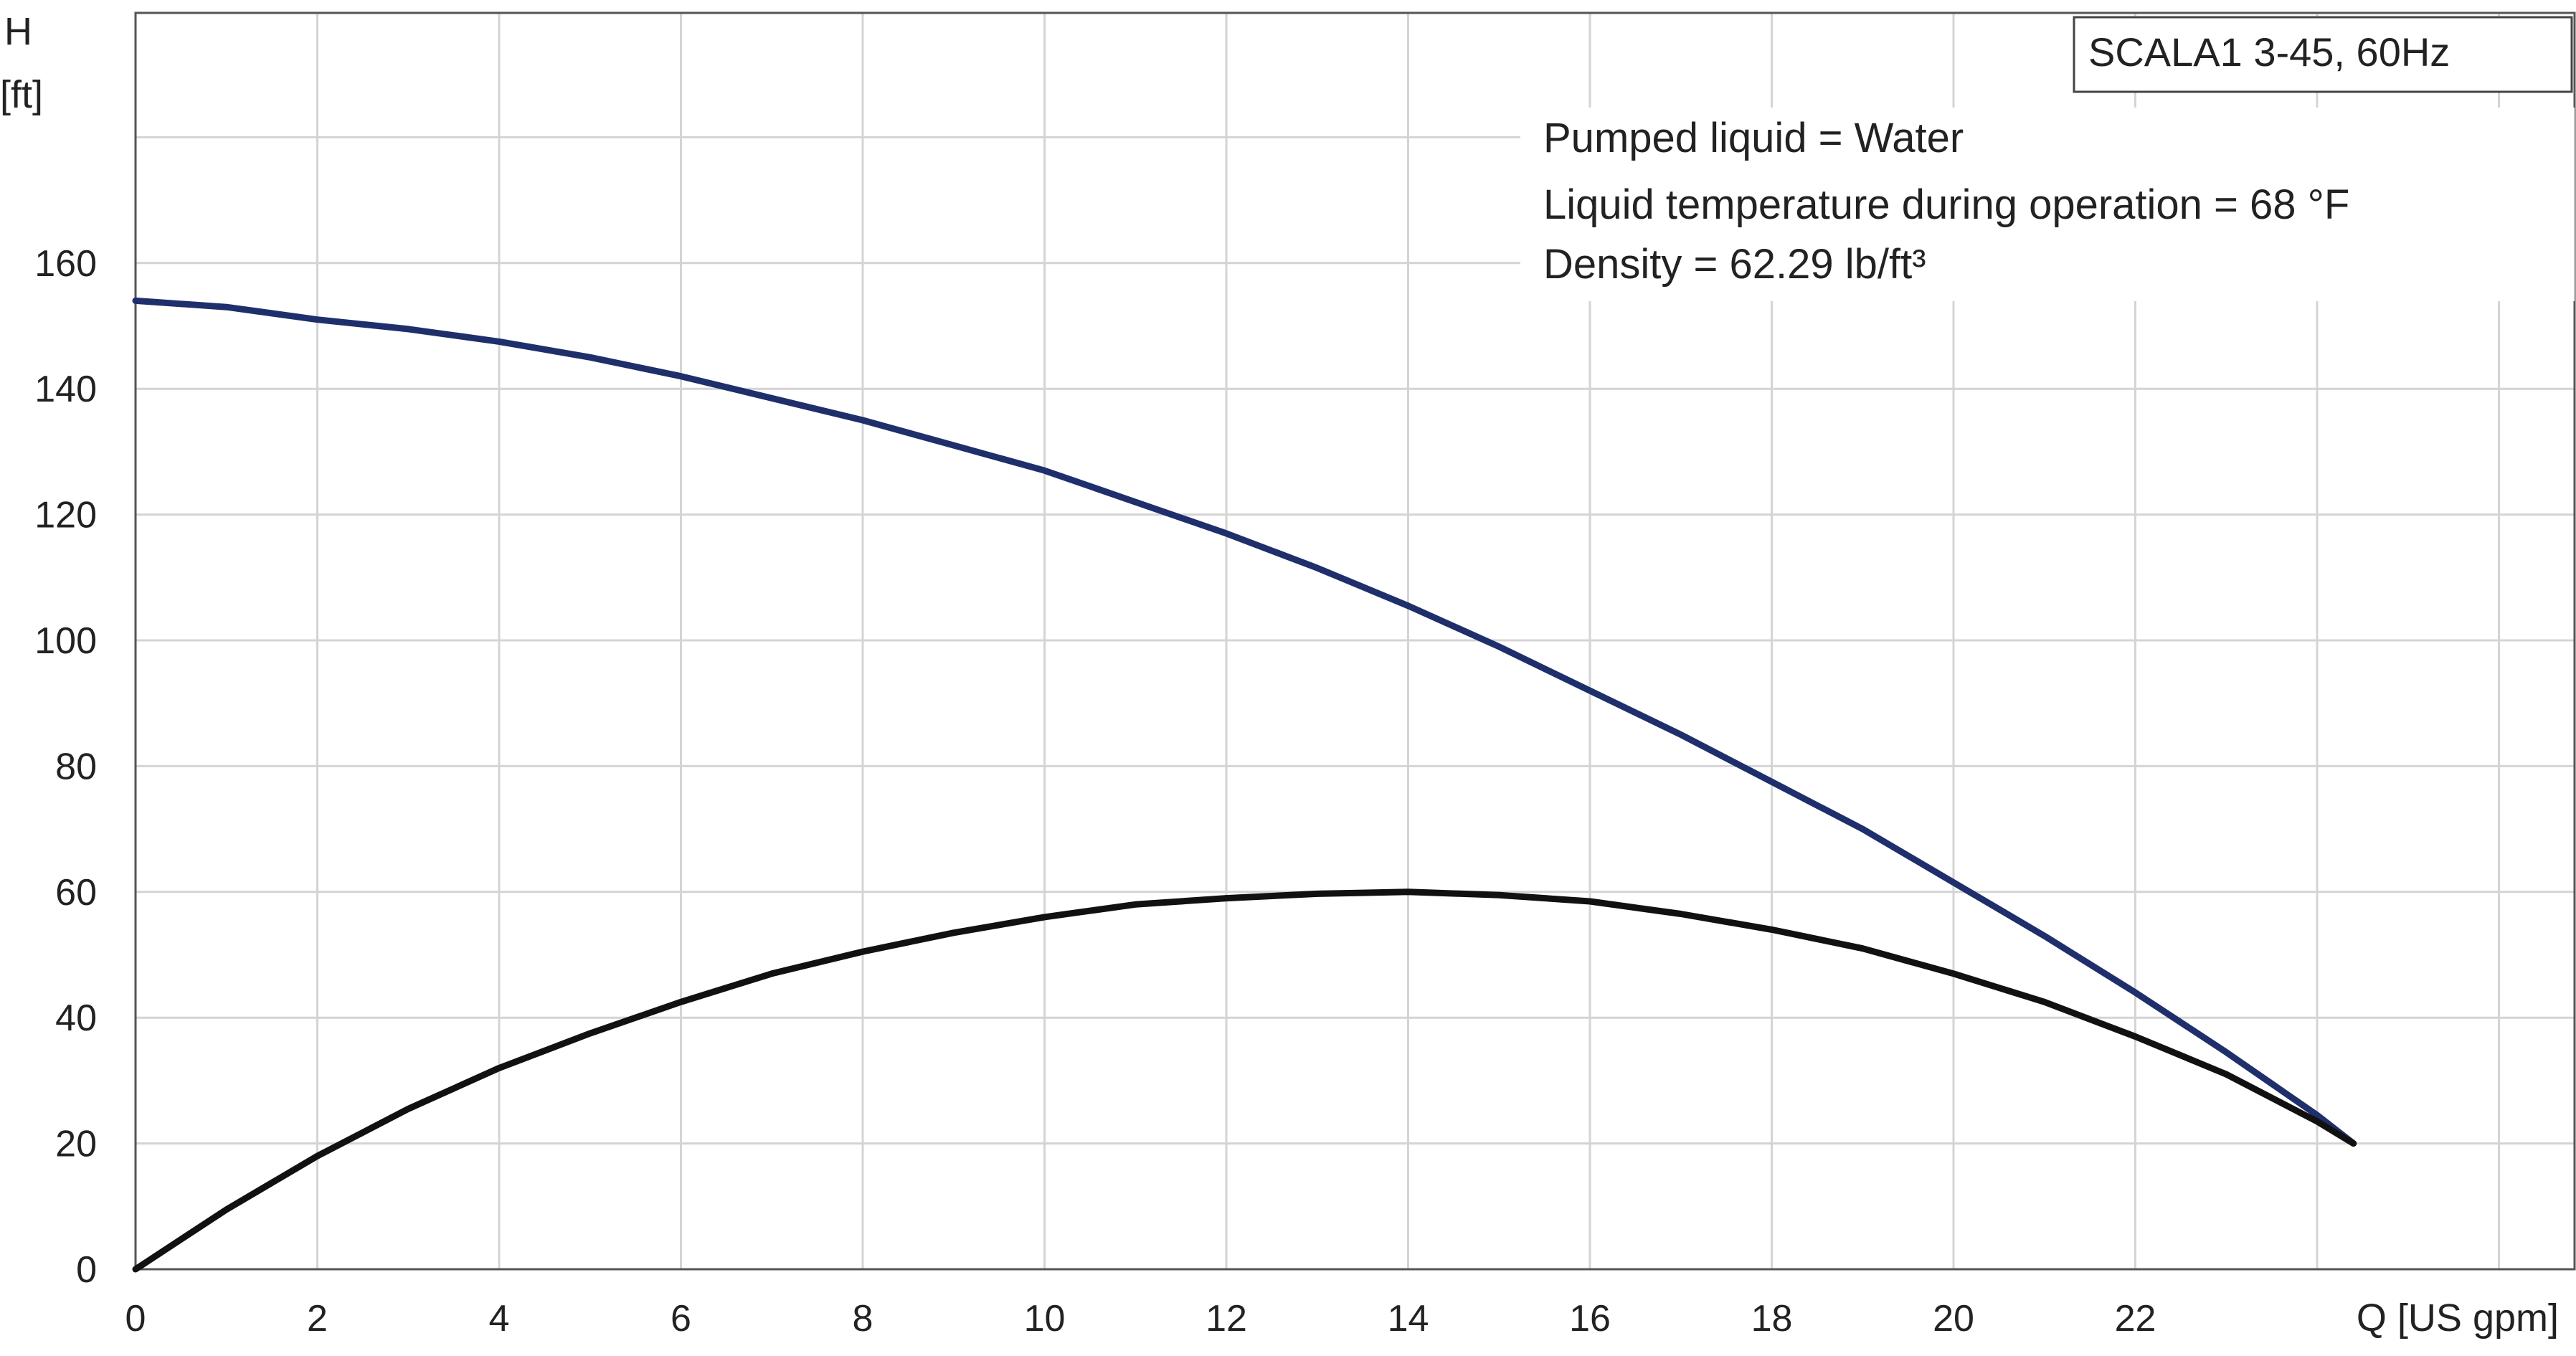  Describe the element at coordinates (76, 893) in the screenshot. I see `y-tick-label: 60` at that location.